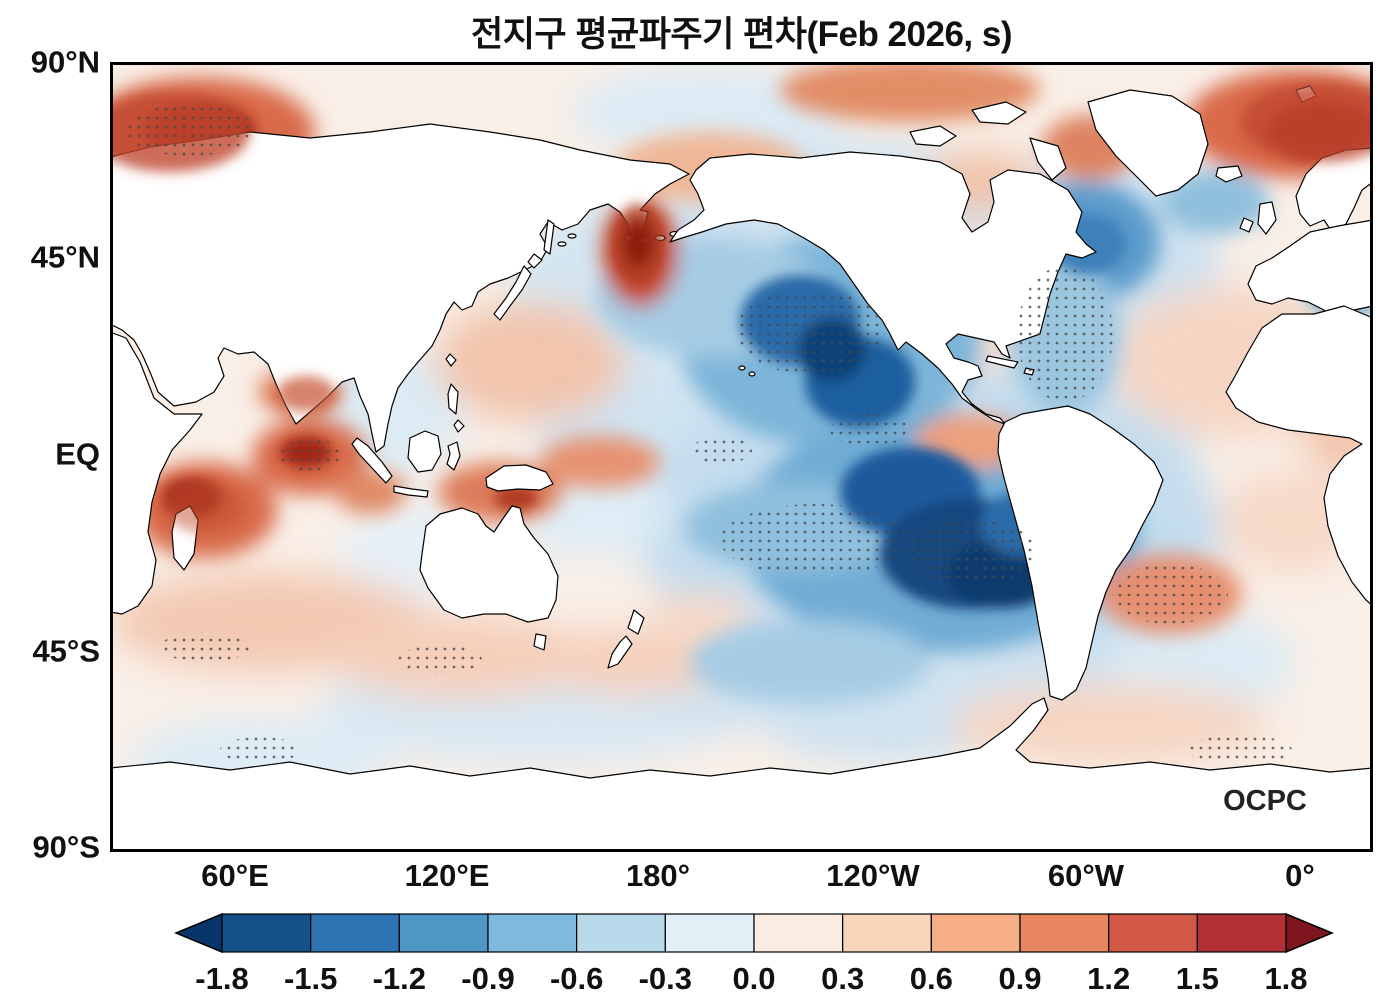 The width and height of the screenshot is (1400, 1003). Describe the element at coordinates (1019, 978) in the screenshot. I see `colorbar-tick-label: 0.9` at that location.